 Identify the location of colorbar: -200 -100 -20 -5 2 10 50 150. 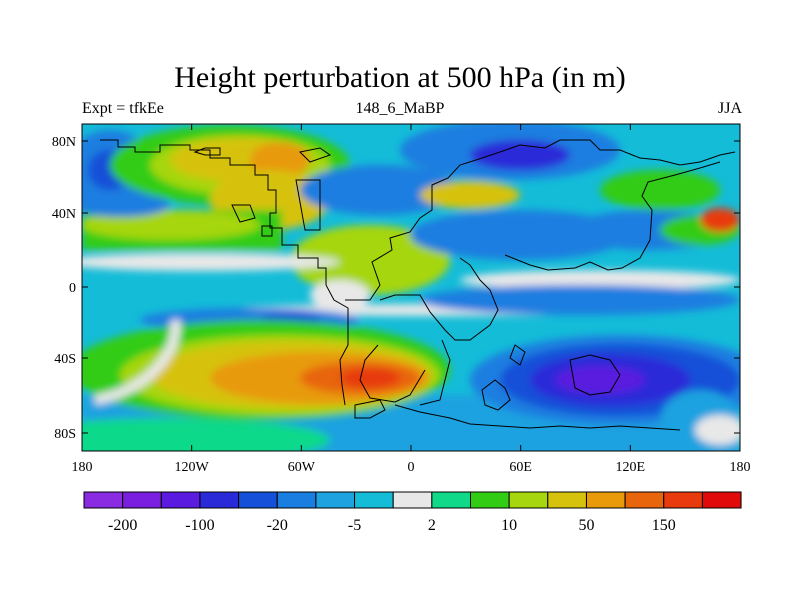
(412, 512).